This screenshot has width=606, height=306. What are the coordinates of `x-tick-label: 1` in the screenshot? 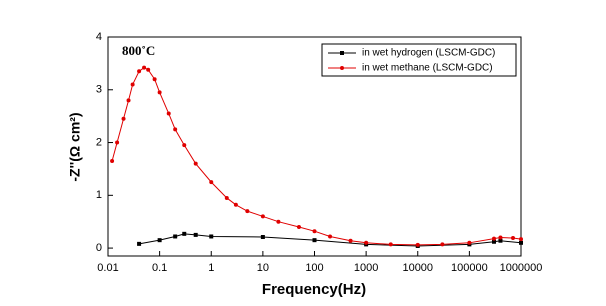 It's located at (211, 268).